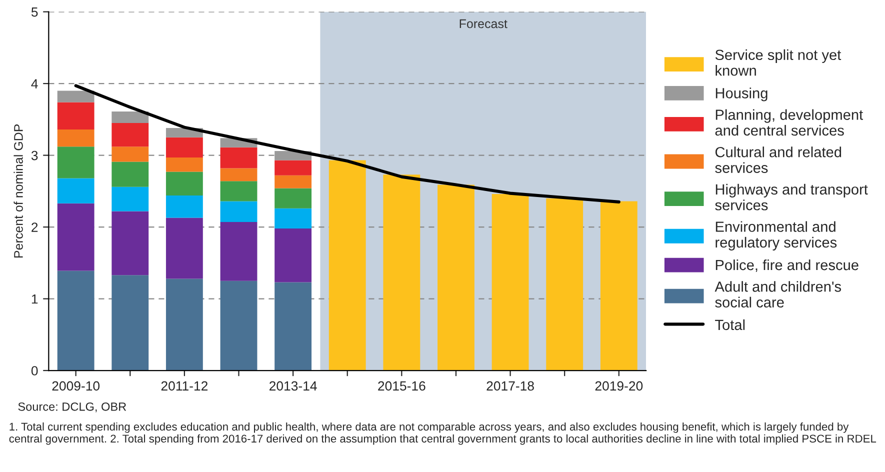 The image size is (885, 472). I want to click on y-tick-label: 3, so click(34, 155).